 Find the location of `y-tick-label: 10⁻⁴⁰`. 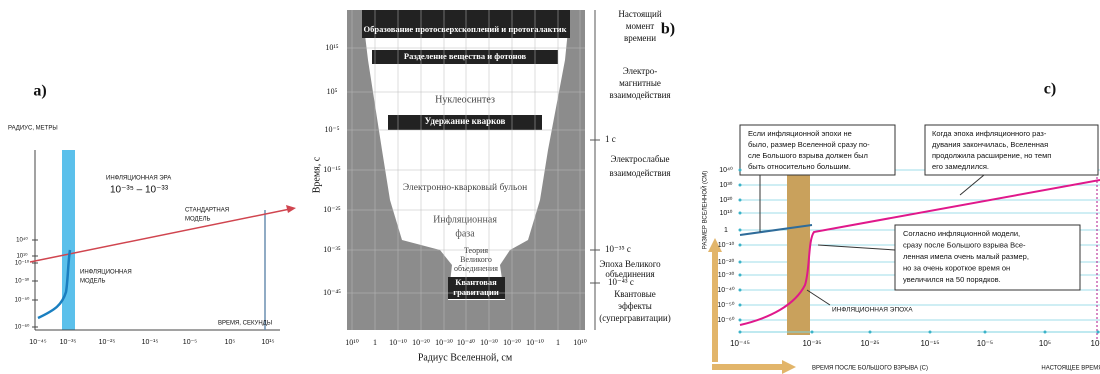

y-tick-label: 10⁻⁴⁰ is located at coordinates (725, 290).